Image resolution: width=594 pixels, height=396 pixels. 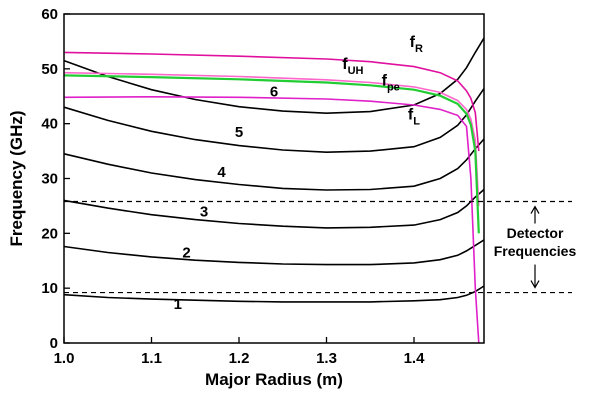 I want to click on harmonic-label-3: 3, so click(x=204, y=211).